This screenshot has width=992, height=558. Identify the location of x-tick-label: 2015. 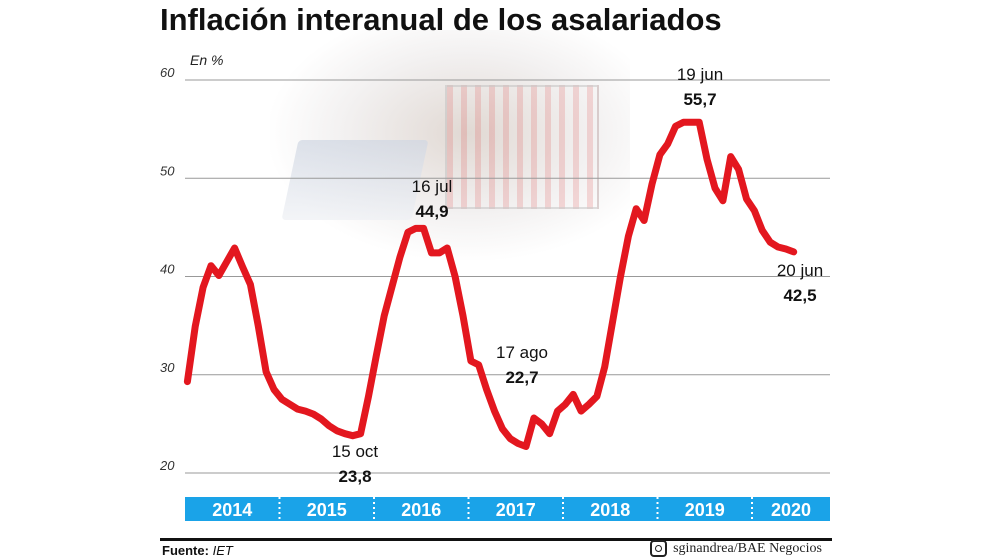
(327, 510).